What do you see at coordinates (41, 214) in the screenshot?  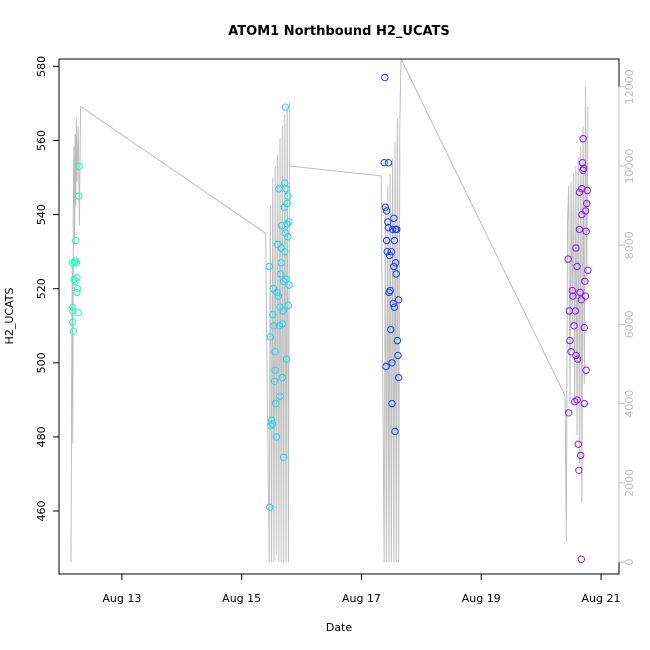 I see `y-tick-label: 540` at bounding box center [41, 214].